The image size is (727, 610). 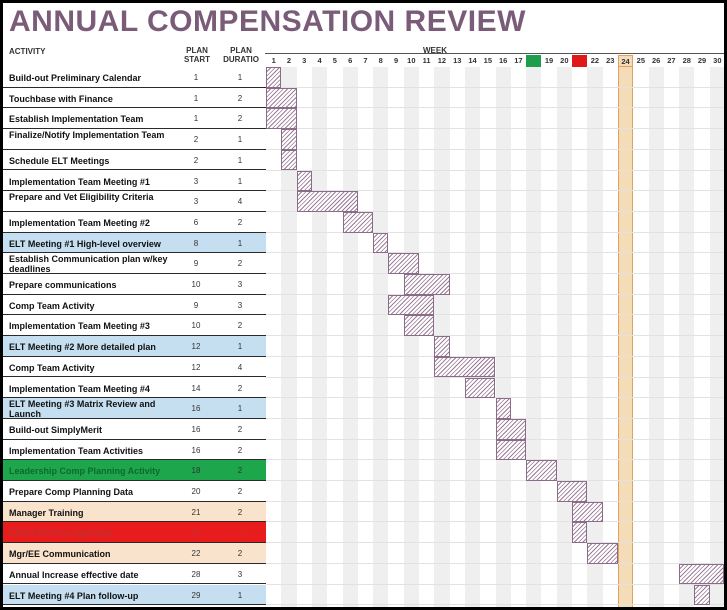 I want to click on activity-header: ACTIVITY, so click(x=27, y=51).